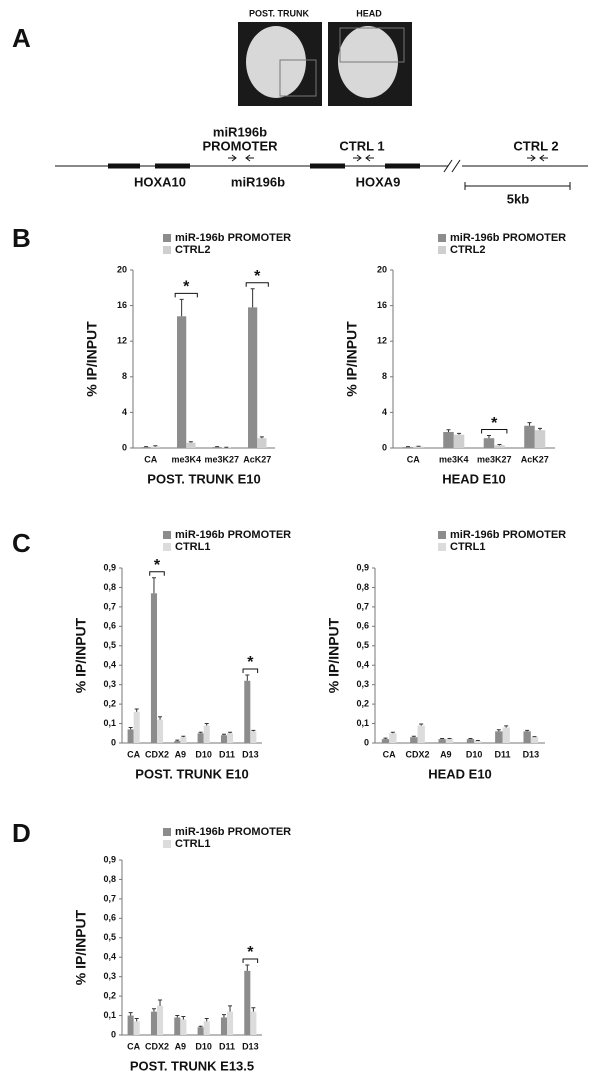 The image size is (596, 1081). What do you see at coordinates (362, 567) in the screenshot?
I see `y-tick-label: 0,9` at bounding box center [362, 567].